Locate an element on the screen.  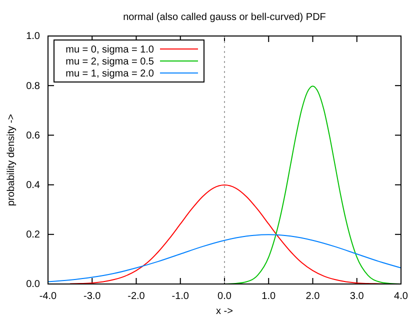
y-tick-label: 0.2 is located at coordinates (33, 235).